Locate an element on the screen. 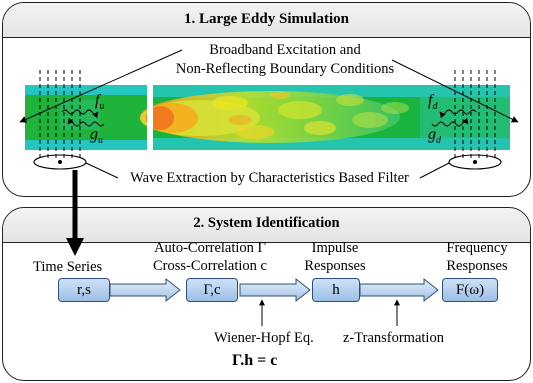 The height and width of the screenshot is (383, 533). upstream-reflected-wave-icon is located at coordinates (86, 122).